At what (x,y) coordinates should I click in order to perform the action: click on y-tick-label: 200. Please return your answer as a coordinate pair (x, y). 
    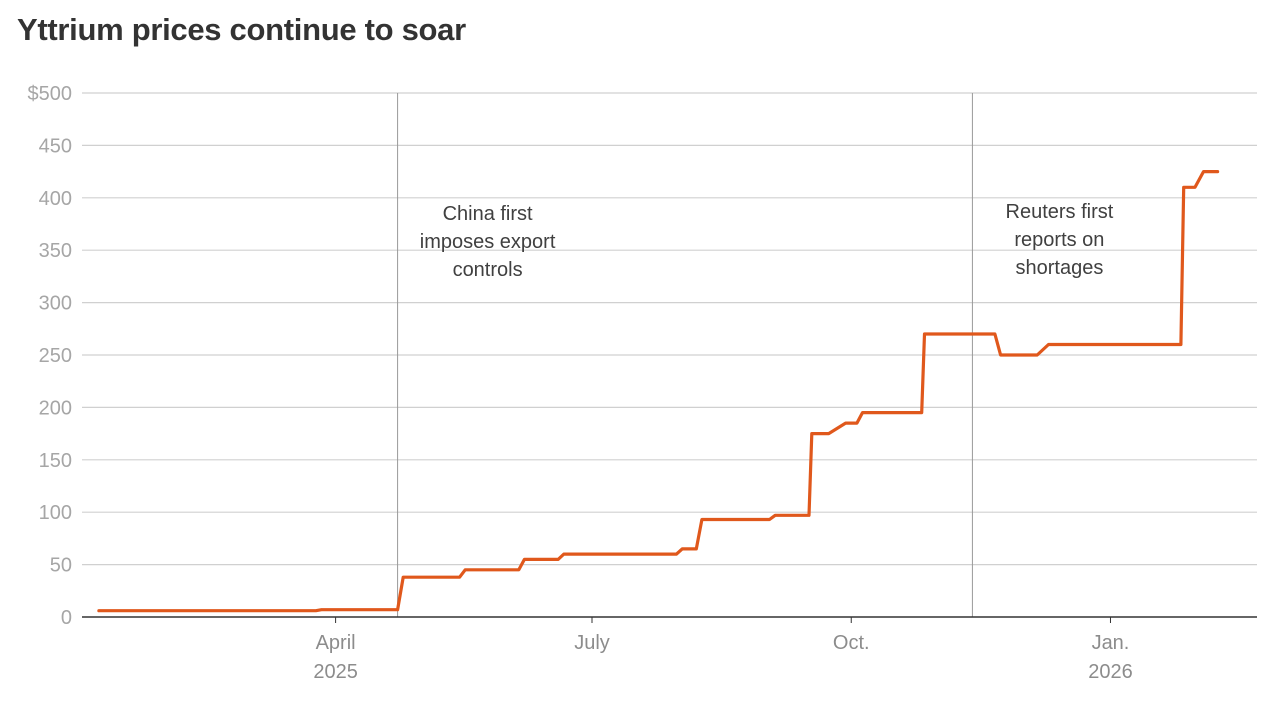
    Looking at the image, I should click on (55, 408).